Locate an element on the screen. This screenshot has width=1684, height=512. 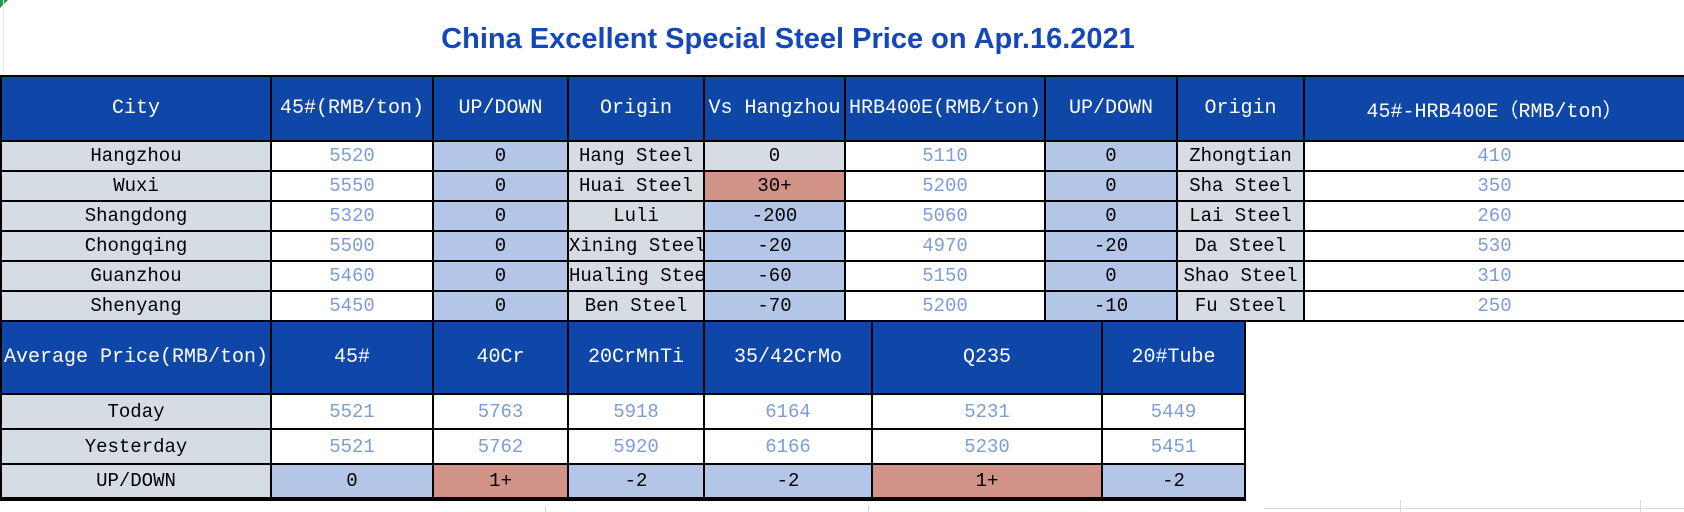
price-45-cell: 5460 is located at coordinates (352, 276).